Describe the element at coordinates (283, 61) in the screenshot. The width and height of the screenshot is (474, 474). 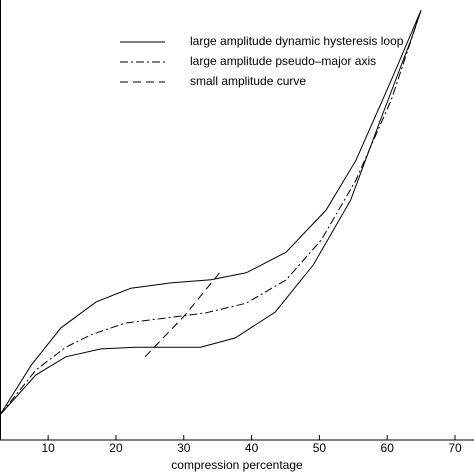
I see `legend-label: large amplitude pseudo–major axis` at that location.